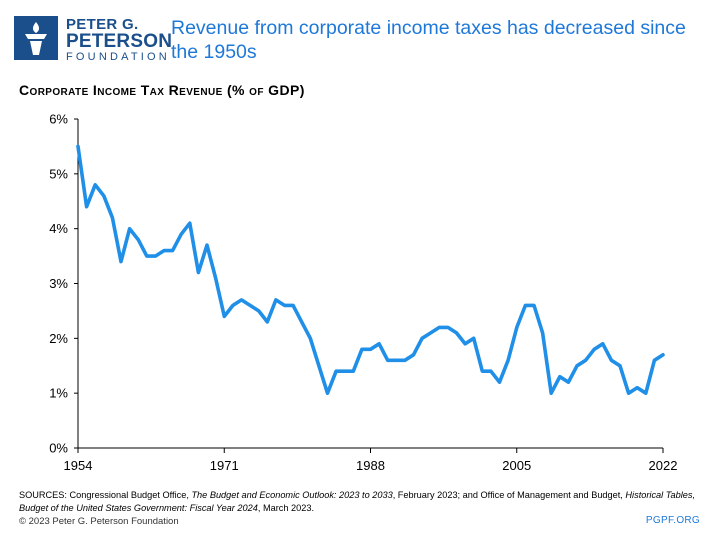  What do you see at coordinates (286, 507) in the screenshot?
I see `sources-text-3: , March 2023.` at bounding box center [286, 507].